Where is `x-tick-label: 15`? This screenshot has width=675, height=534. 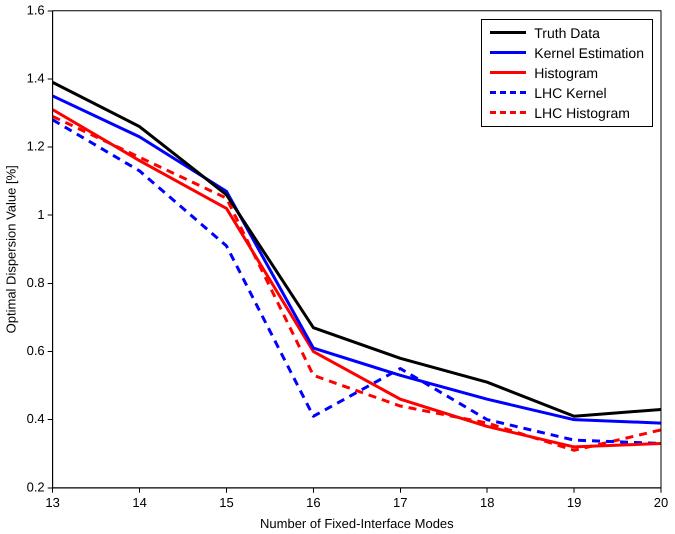 x-tick-label: 15 is located at coordinates (226, 502).